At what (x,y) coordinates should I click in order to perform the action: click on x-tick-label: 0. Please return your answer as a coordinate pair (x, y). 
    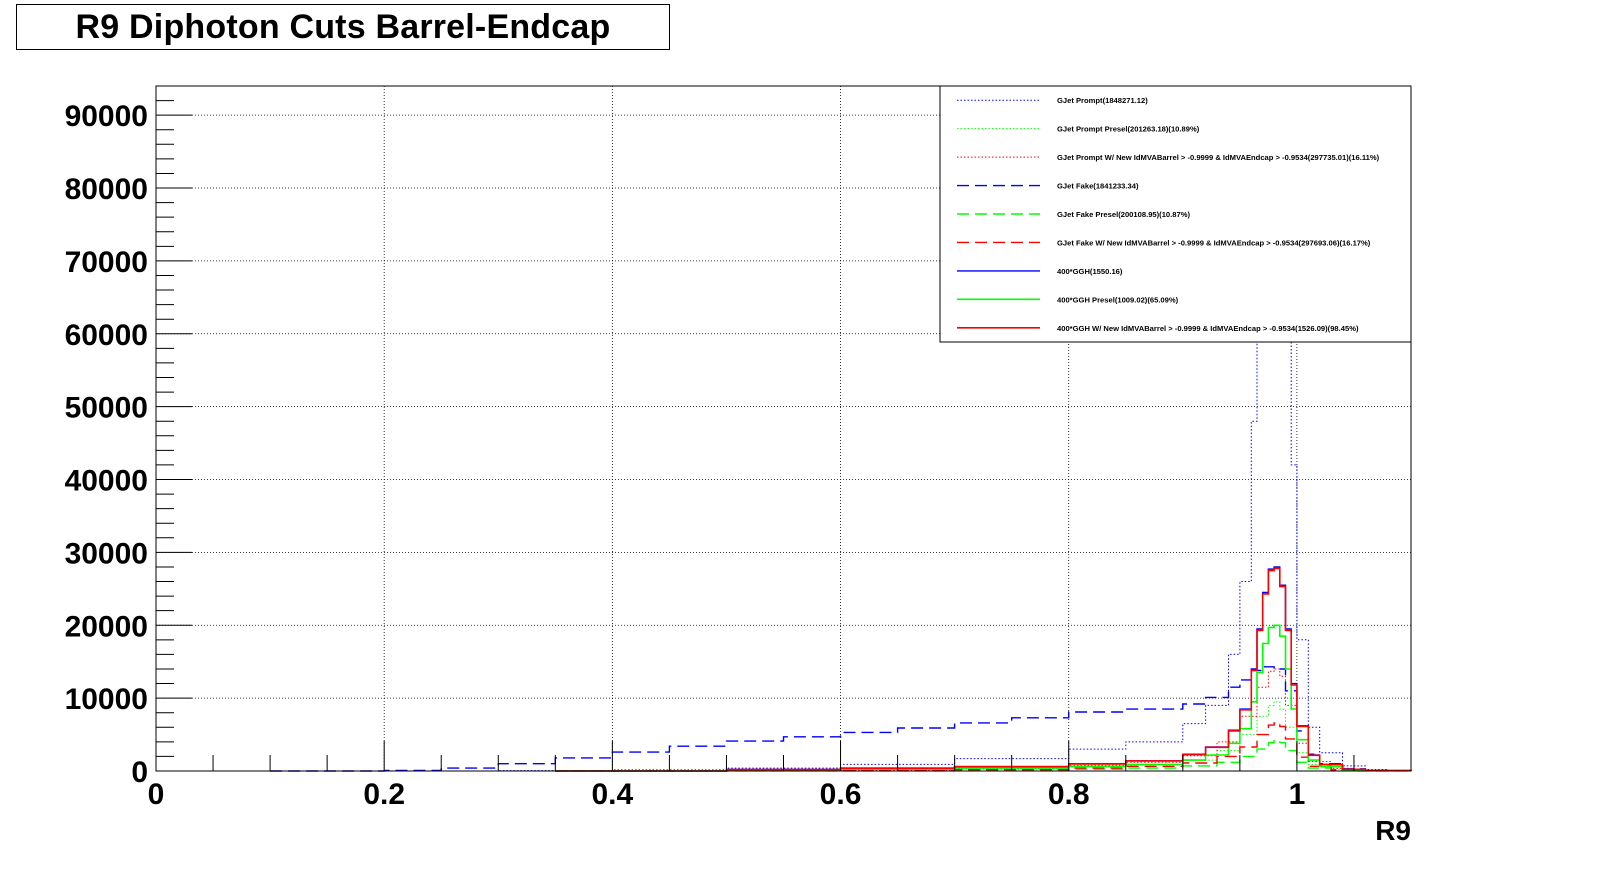
    Looking at the image, I should click on (156, 794).